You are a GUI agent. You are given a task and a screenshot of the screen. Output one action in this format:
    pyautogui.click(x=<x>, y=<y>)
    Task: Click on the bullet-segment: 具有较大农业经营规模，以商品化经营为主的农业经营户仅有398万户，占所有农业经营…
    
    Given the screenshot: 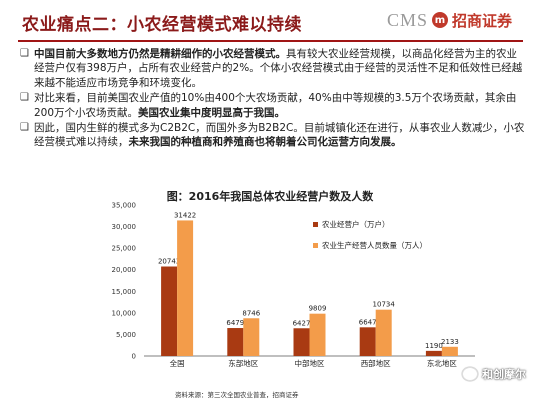 What is the action you would take?
    pyautogui.click(x=278, y=68)
    